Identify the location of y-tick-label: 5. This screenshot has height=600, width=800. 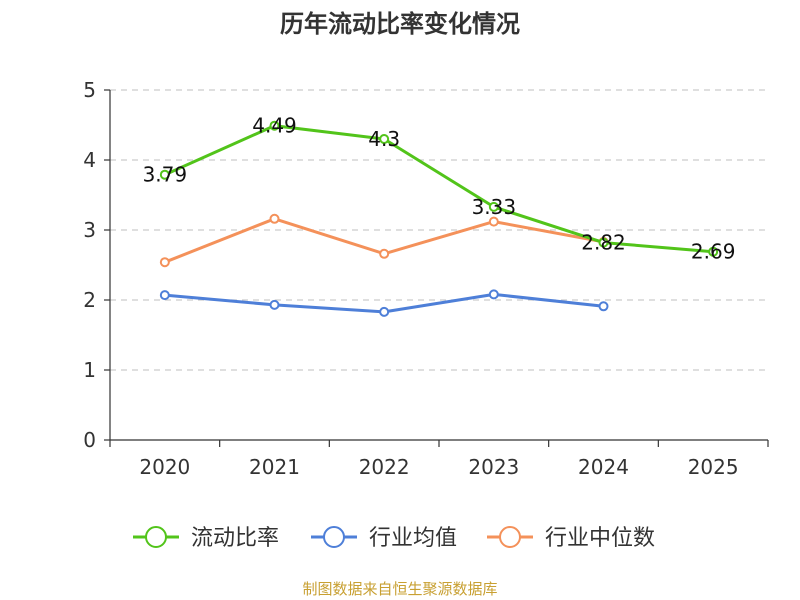
(89, 90).